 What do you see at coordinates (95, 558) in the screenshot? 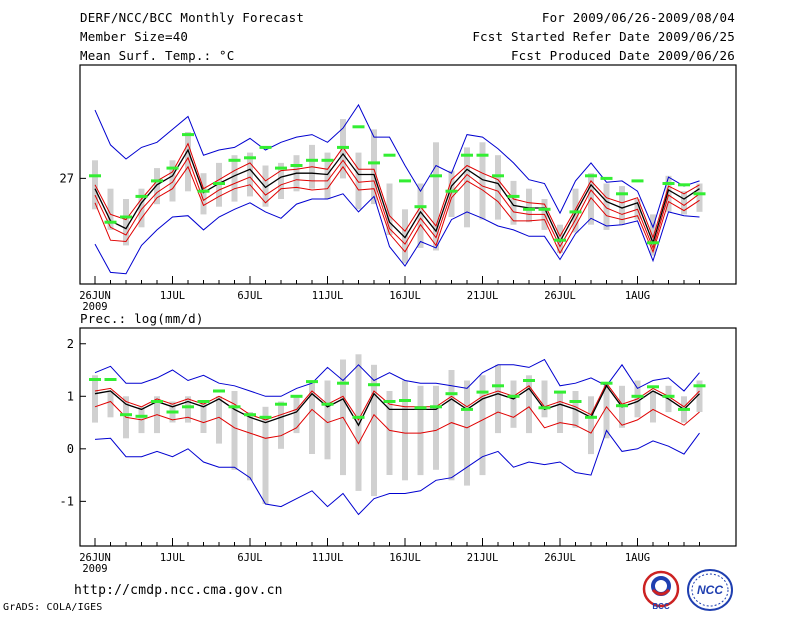
I see `prec-xtick-label: 26JUN` at bounding box center [95, 558].